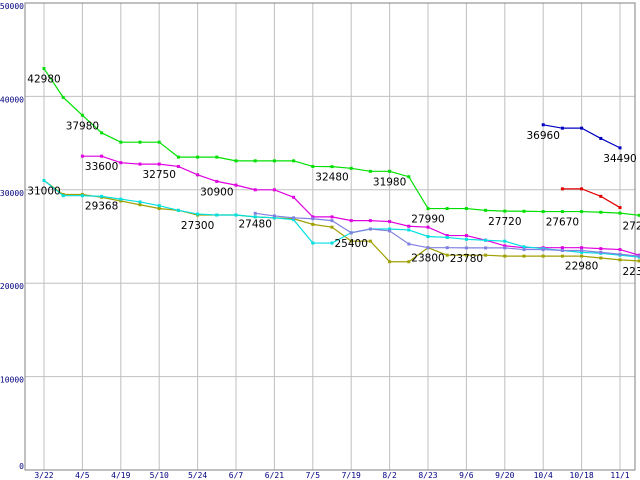  Describe the element at coordinates (43, 191) in the screenshot. I see `data-label: 31000` at that location.